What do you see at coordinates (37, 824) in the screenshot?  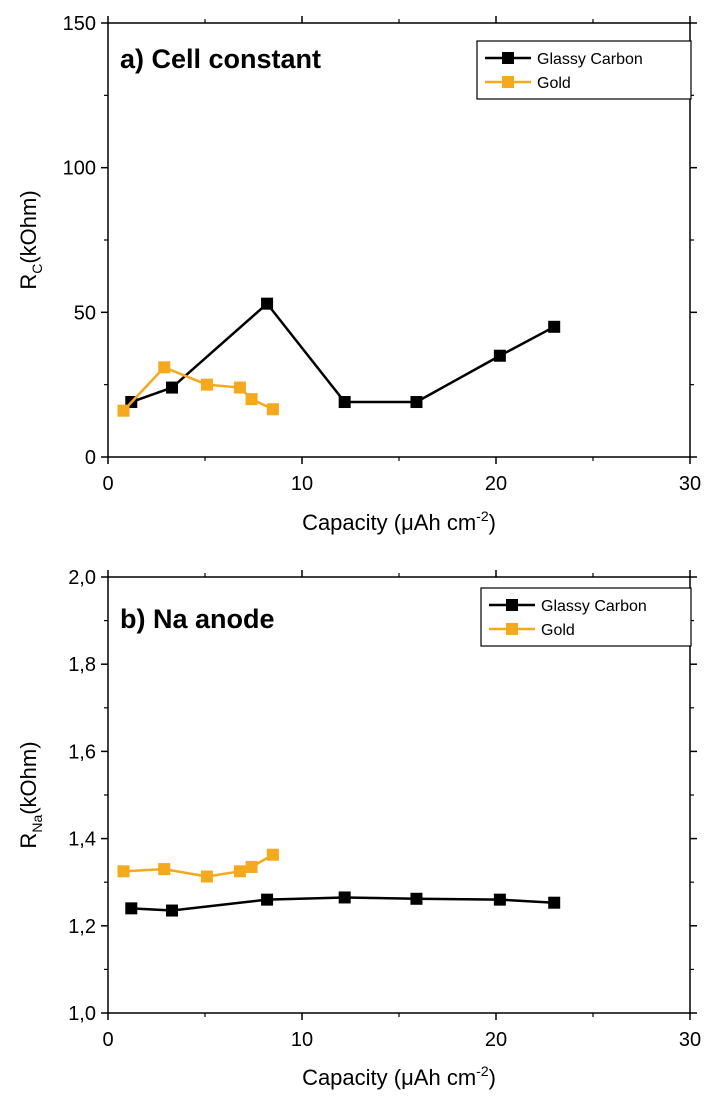 I see `y-axis-label-subscript: Na` at bounding box center [37, 824].